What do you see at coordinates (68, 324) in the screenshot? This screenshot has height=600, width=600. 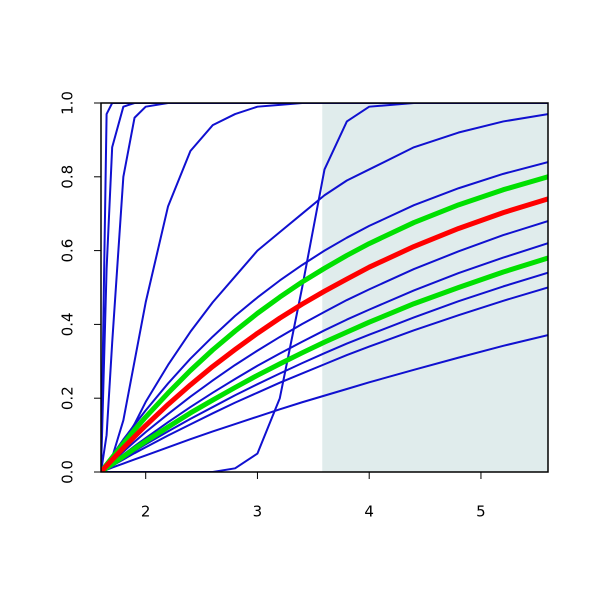 I see `y-tick-label: 0.4` at bounding box center [68, 324].